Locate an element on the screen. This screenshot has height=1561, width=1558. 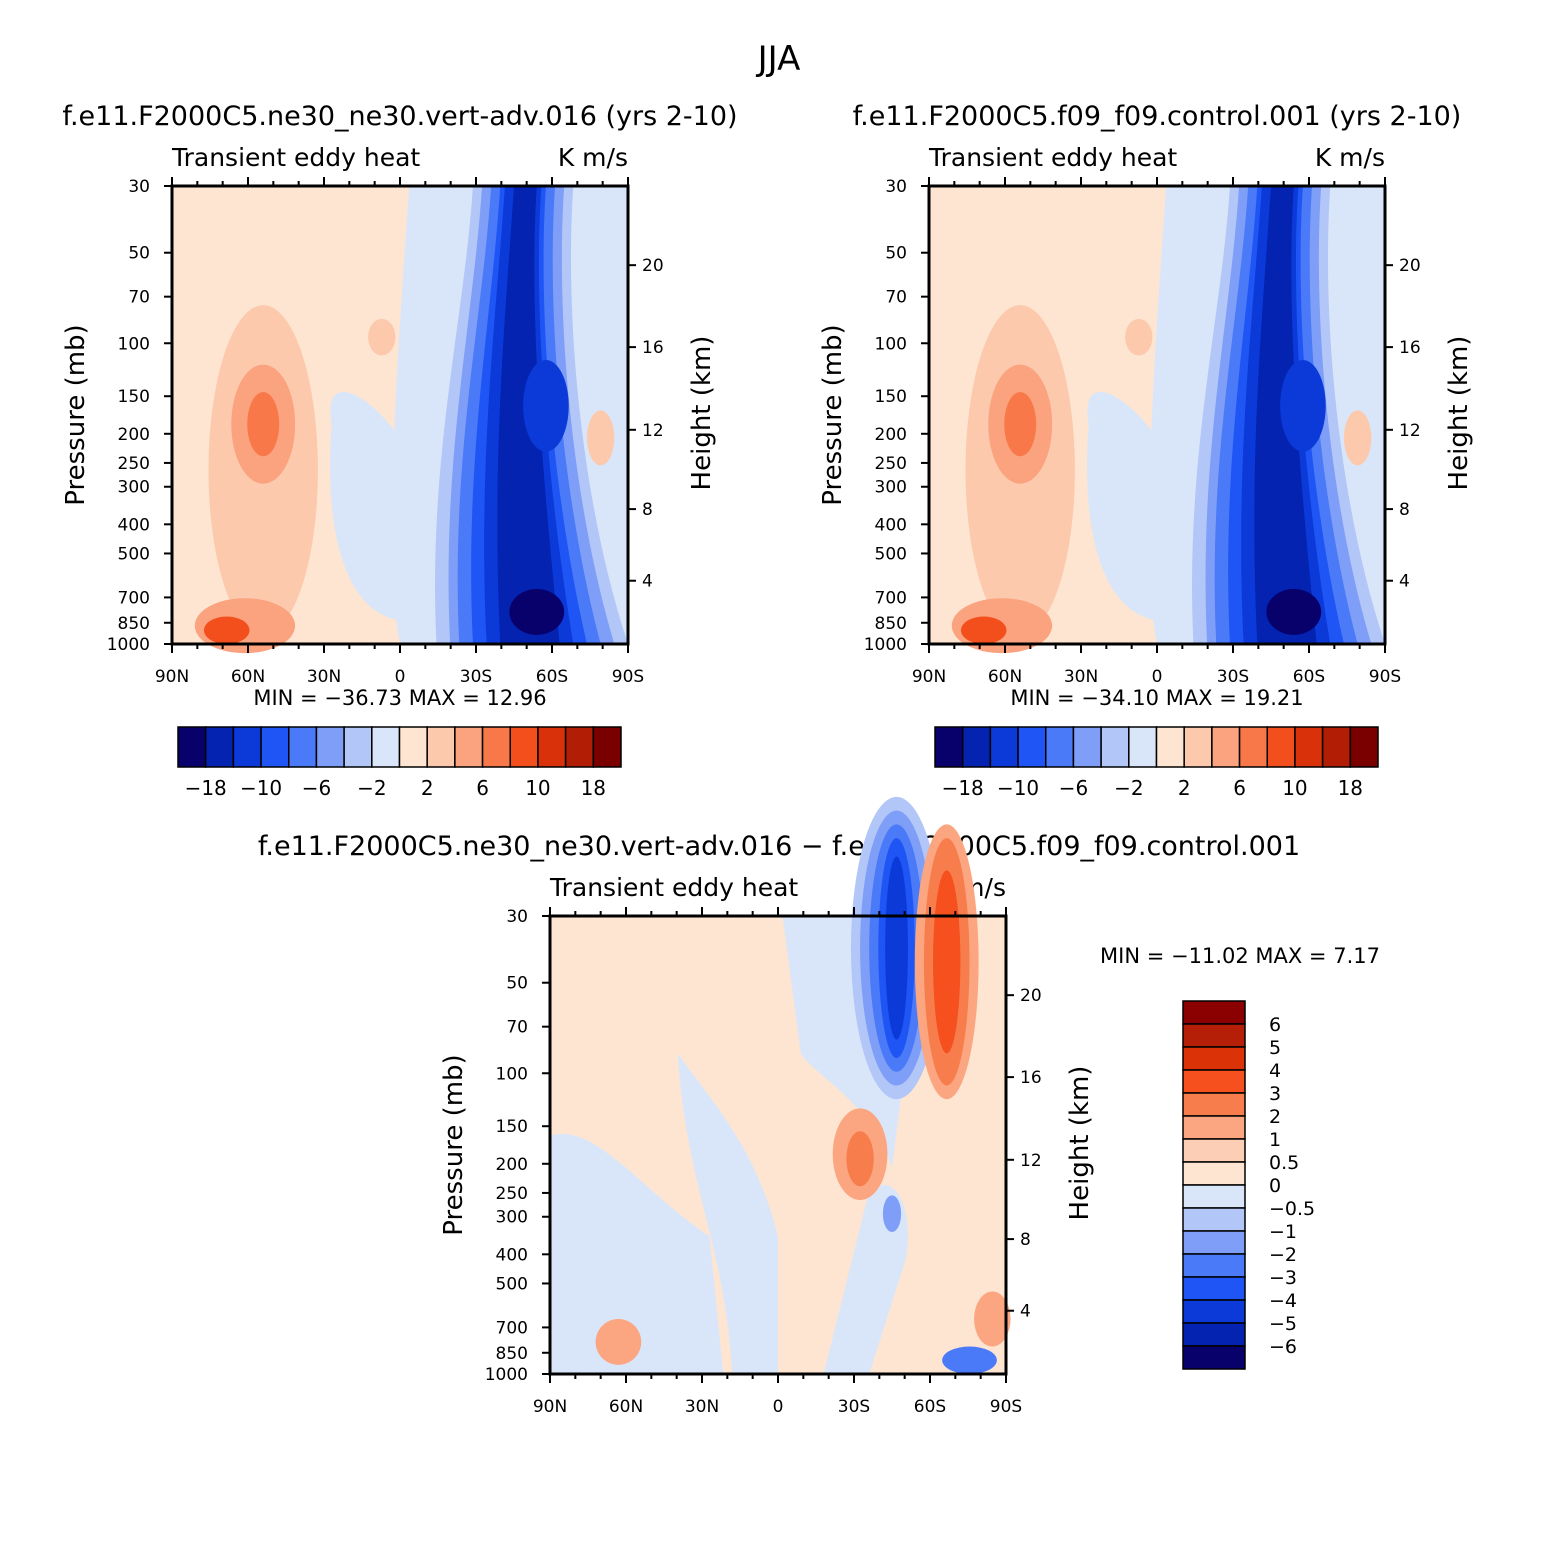
y2-axis-label: Height (km) is located at coordinates (702, 413).